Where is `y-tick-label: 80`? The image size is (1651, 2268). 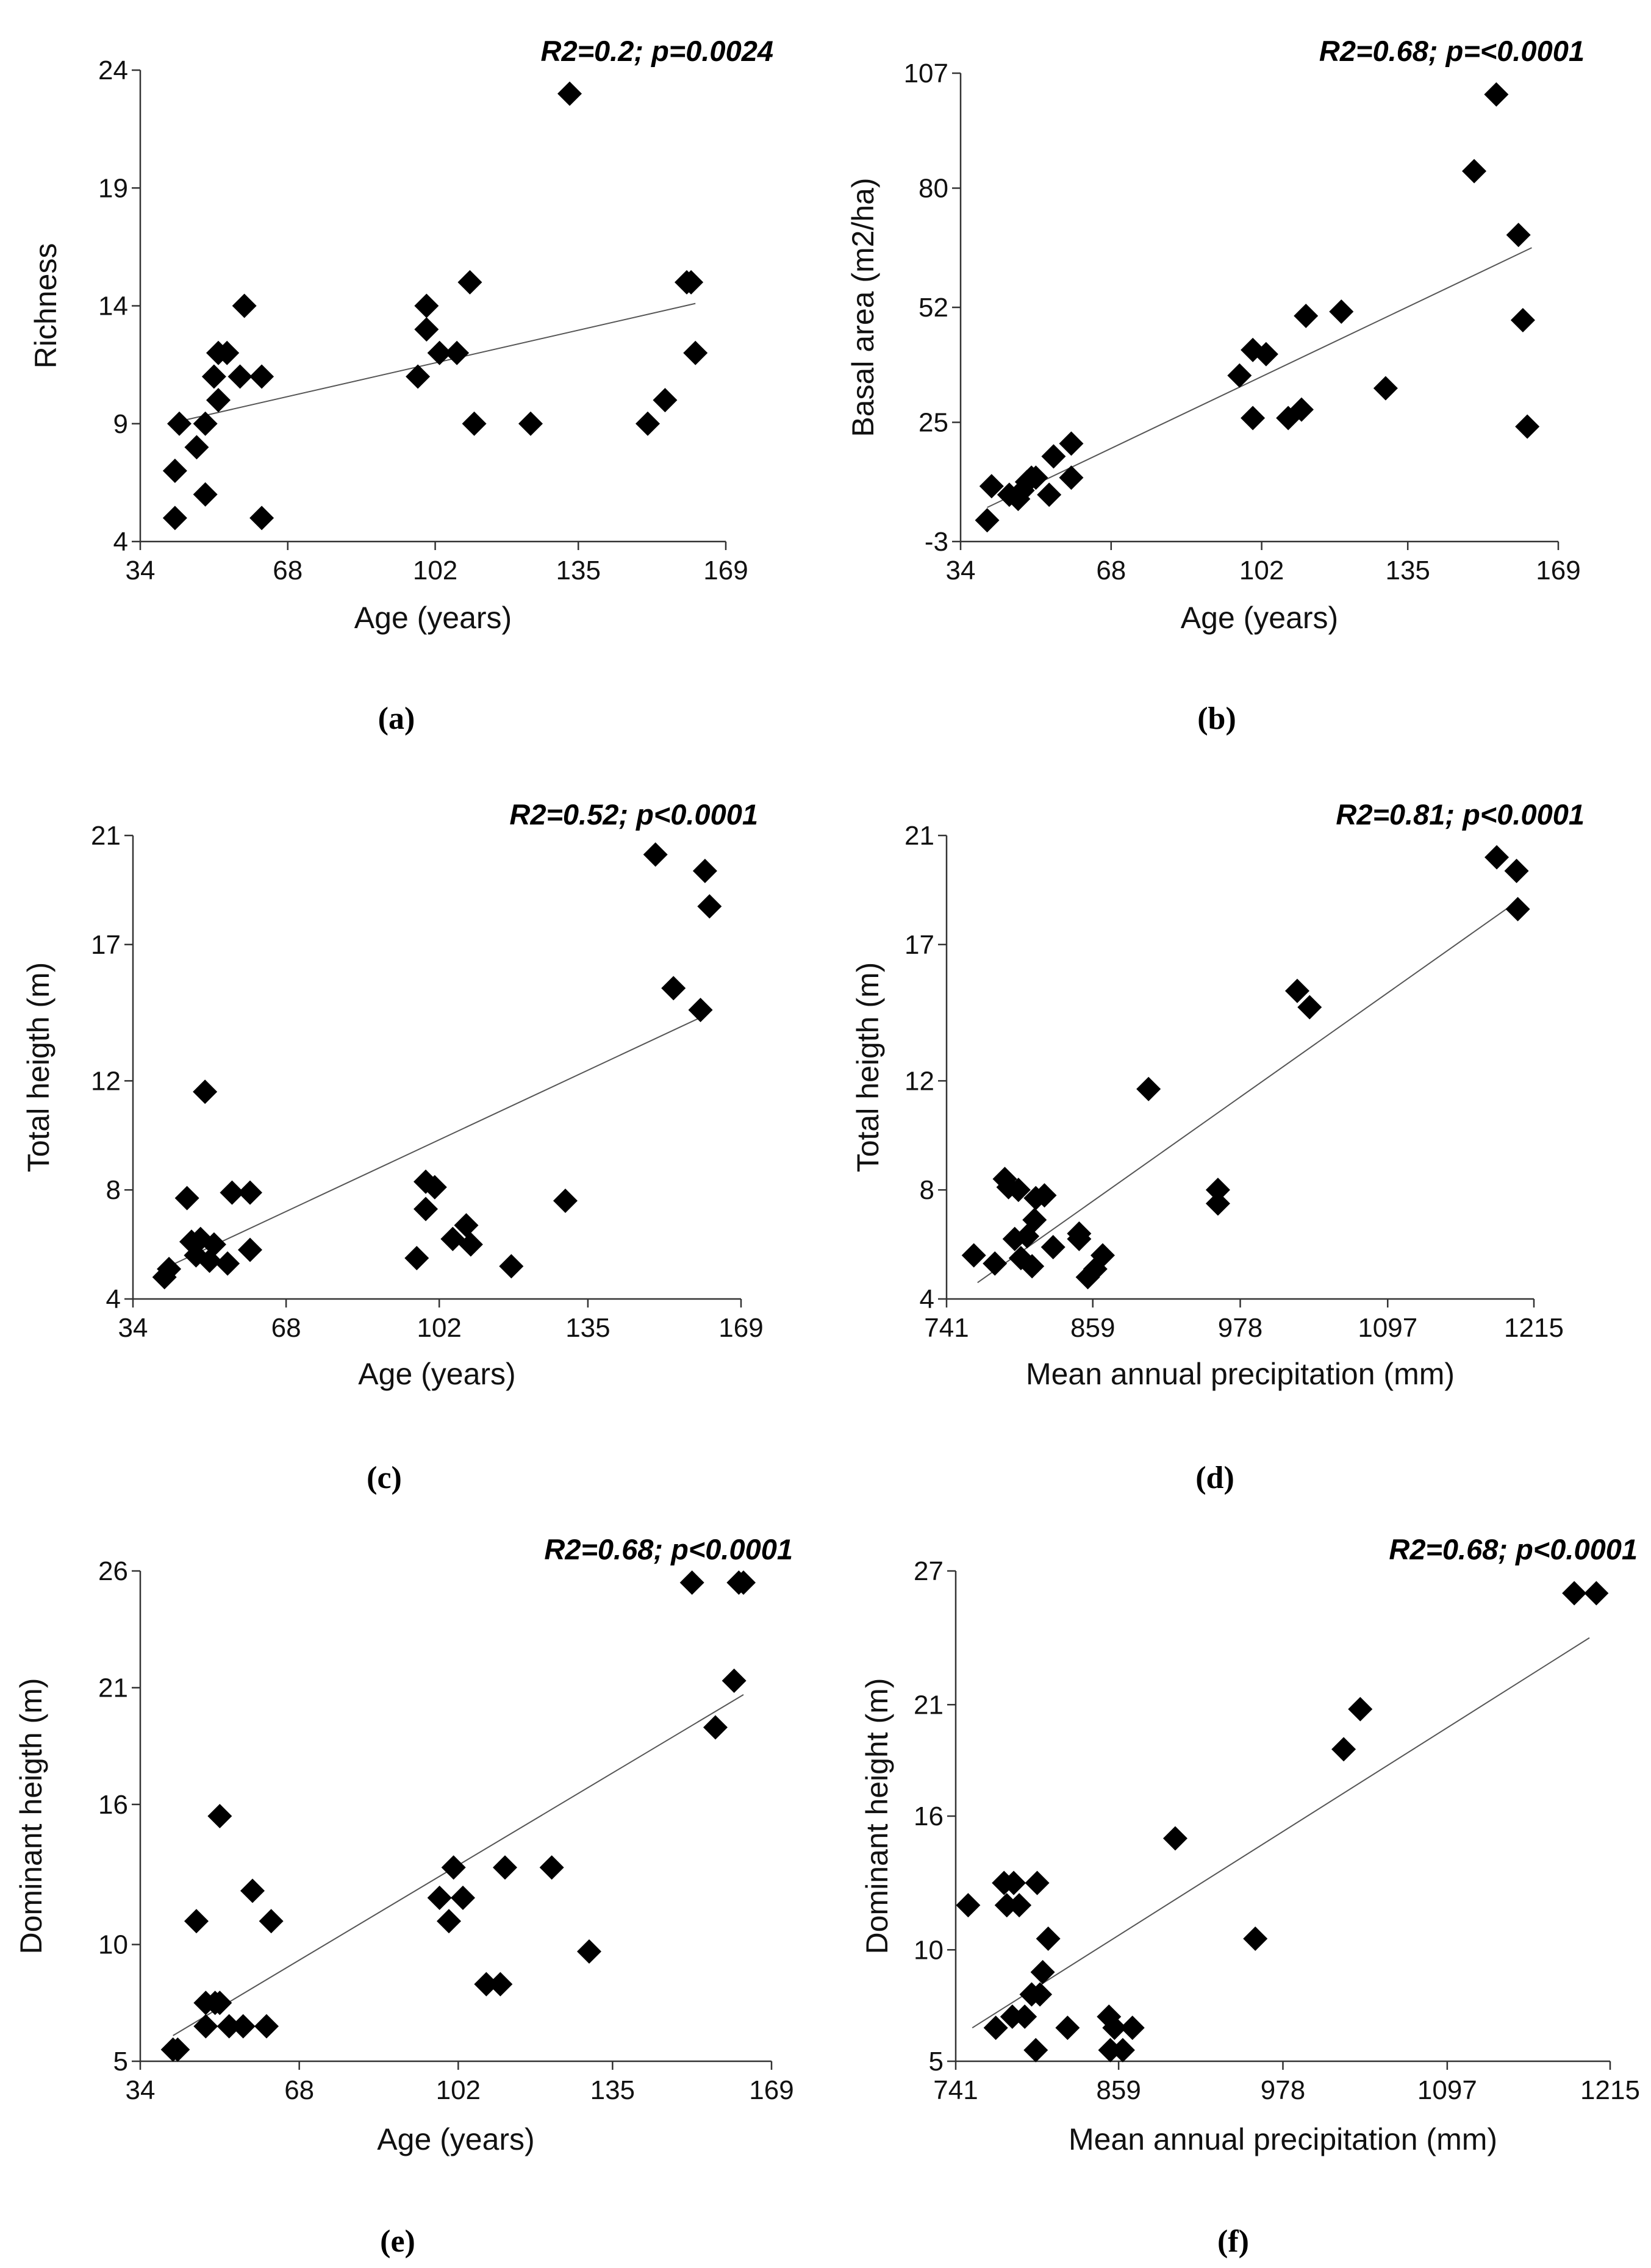
y-tick-label: 80 is located at coordinates (934, 189).